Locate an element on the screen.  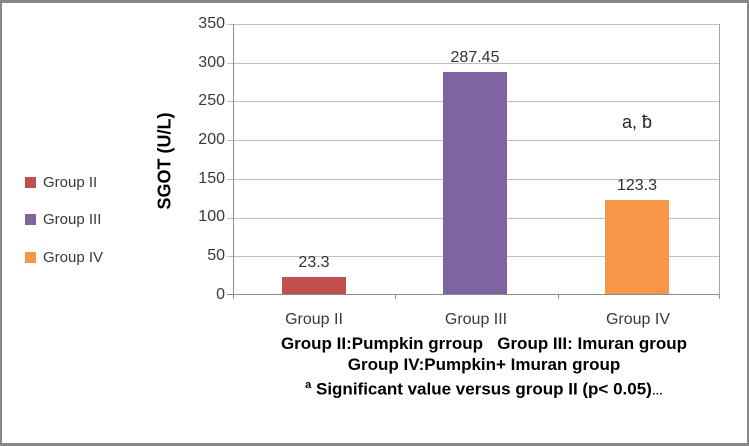
legend-item-group-ii: Group II is located at coordinates (61, 182).